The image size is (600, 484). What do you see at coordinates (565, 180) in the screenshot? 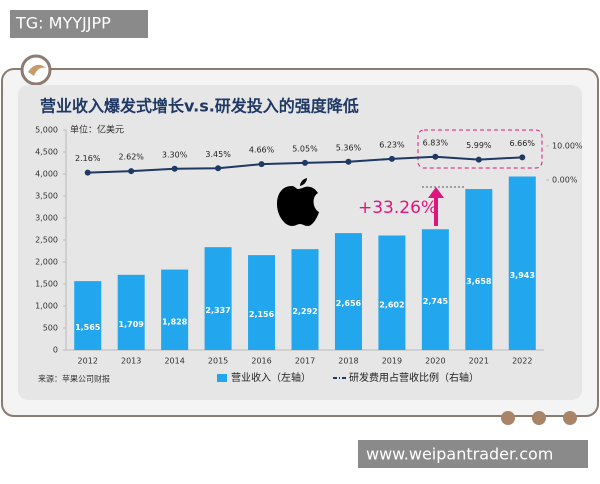
I see `y2-tick-label: 0.00%` at bounding box center [565, 180].